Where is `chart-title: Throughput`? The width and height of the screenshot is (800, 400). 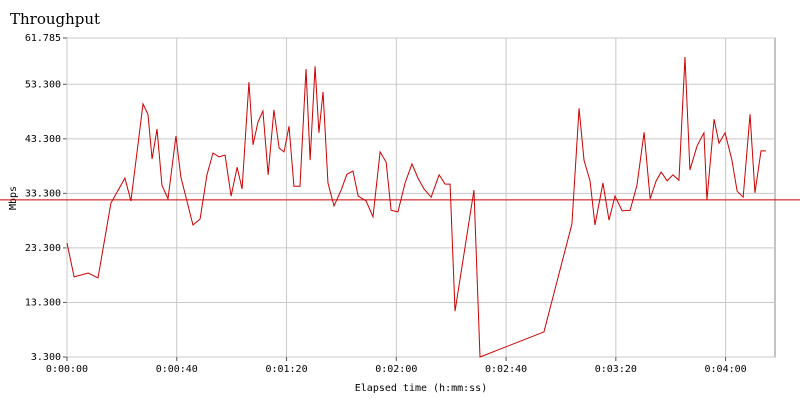
chart-title: Throughput is located at coordinates (55, 19).